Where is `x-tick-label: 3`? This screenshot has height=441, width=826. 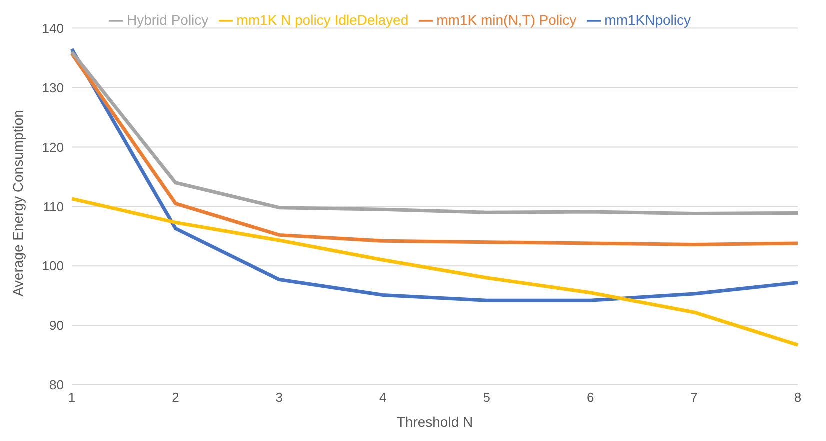
x-tick-label: 3 is located at coordinates (280, 398).